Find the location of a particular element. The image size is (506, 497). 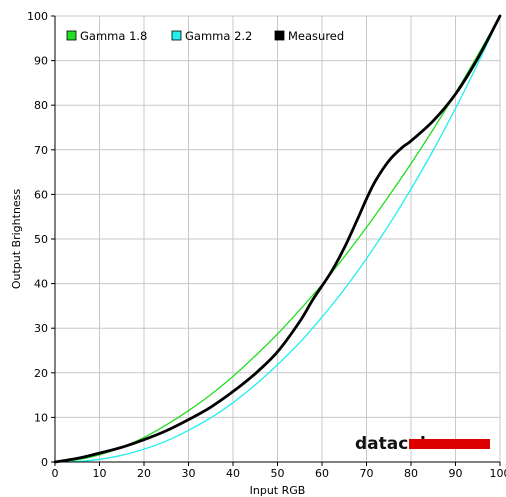

y-tick-label: 60 is located at coordinates (41, 194).